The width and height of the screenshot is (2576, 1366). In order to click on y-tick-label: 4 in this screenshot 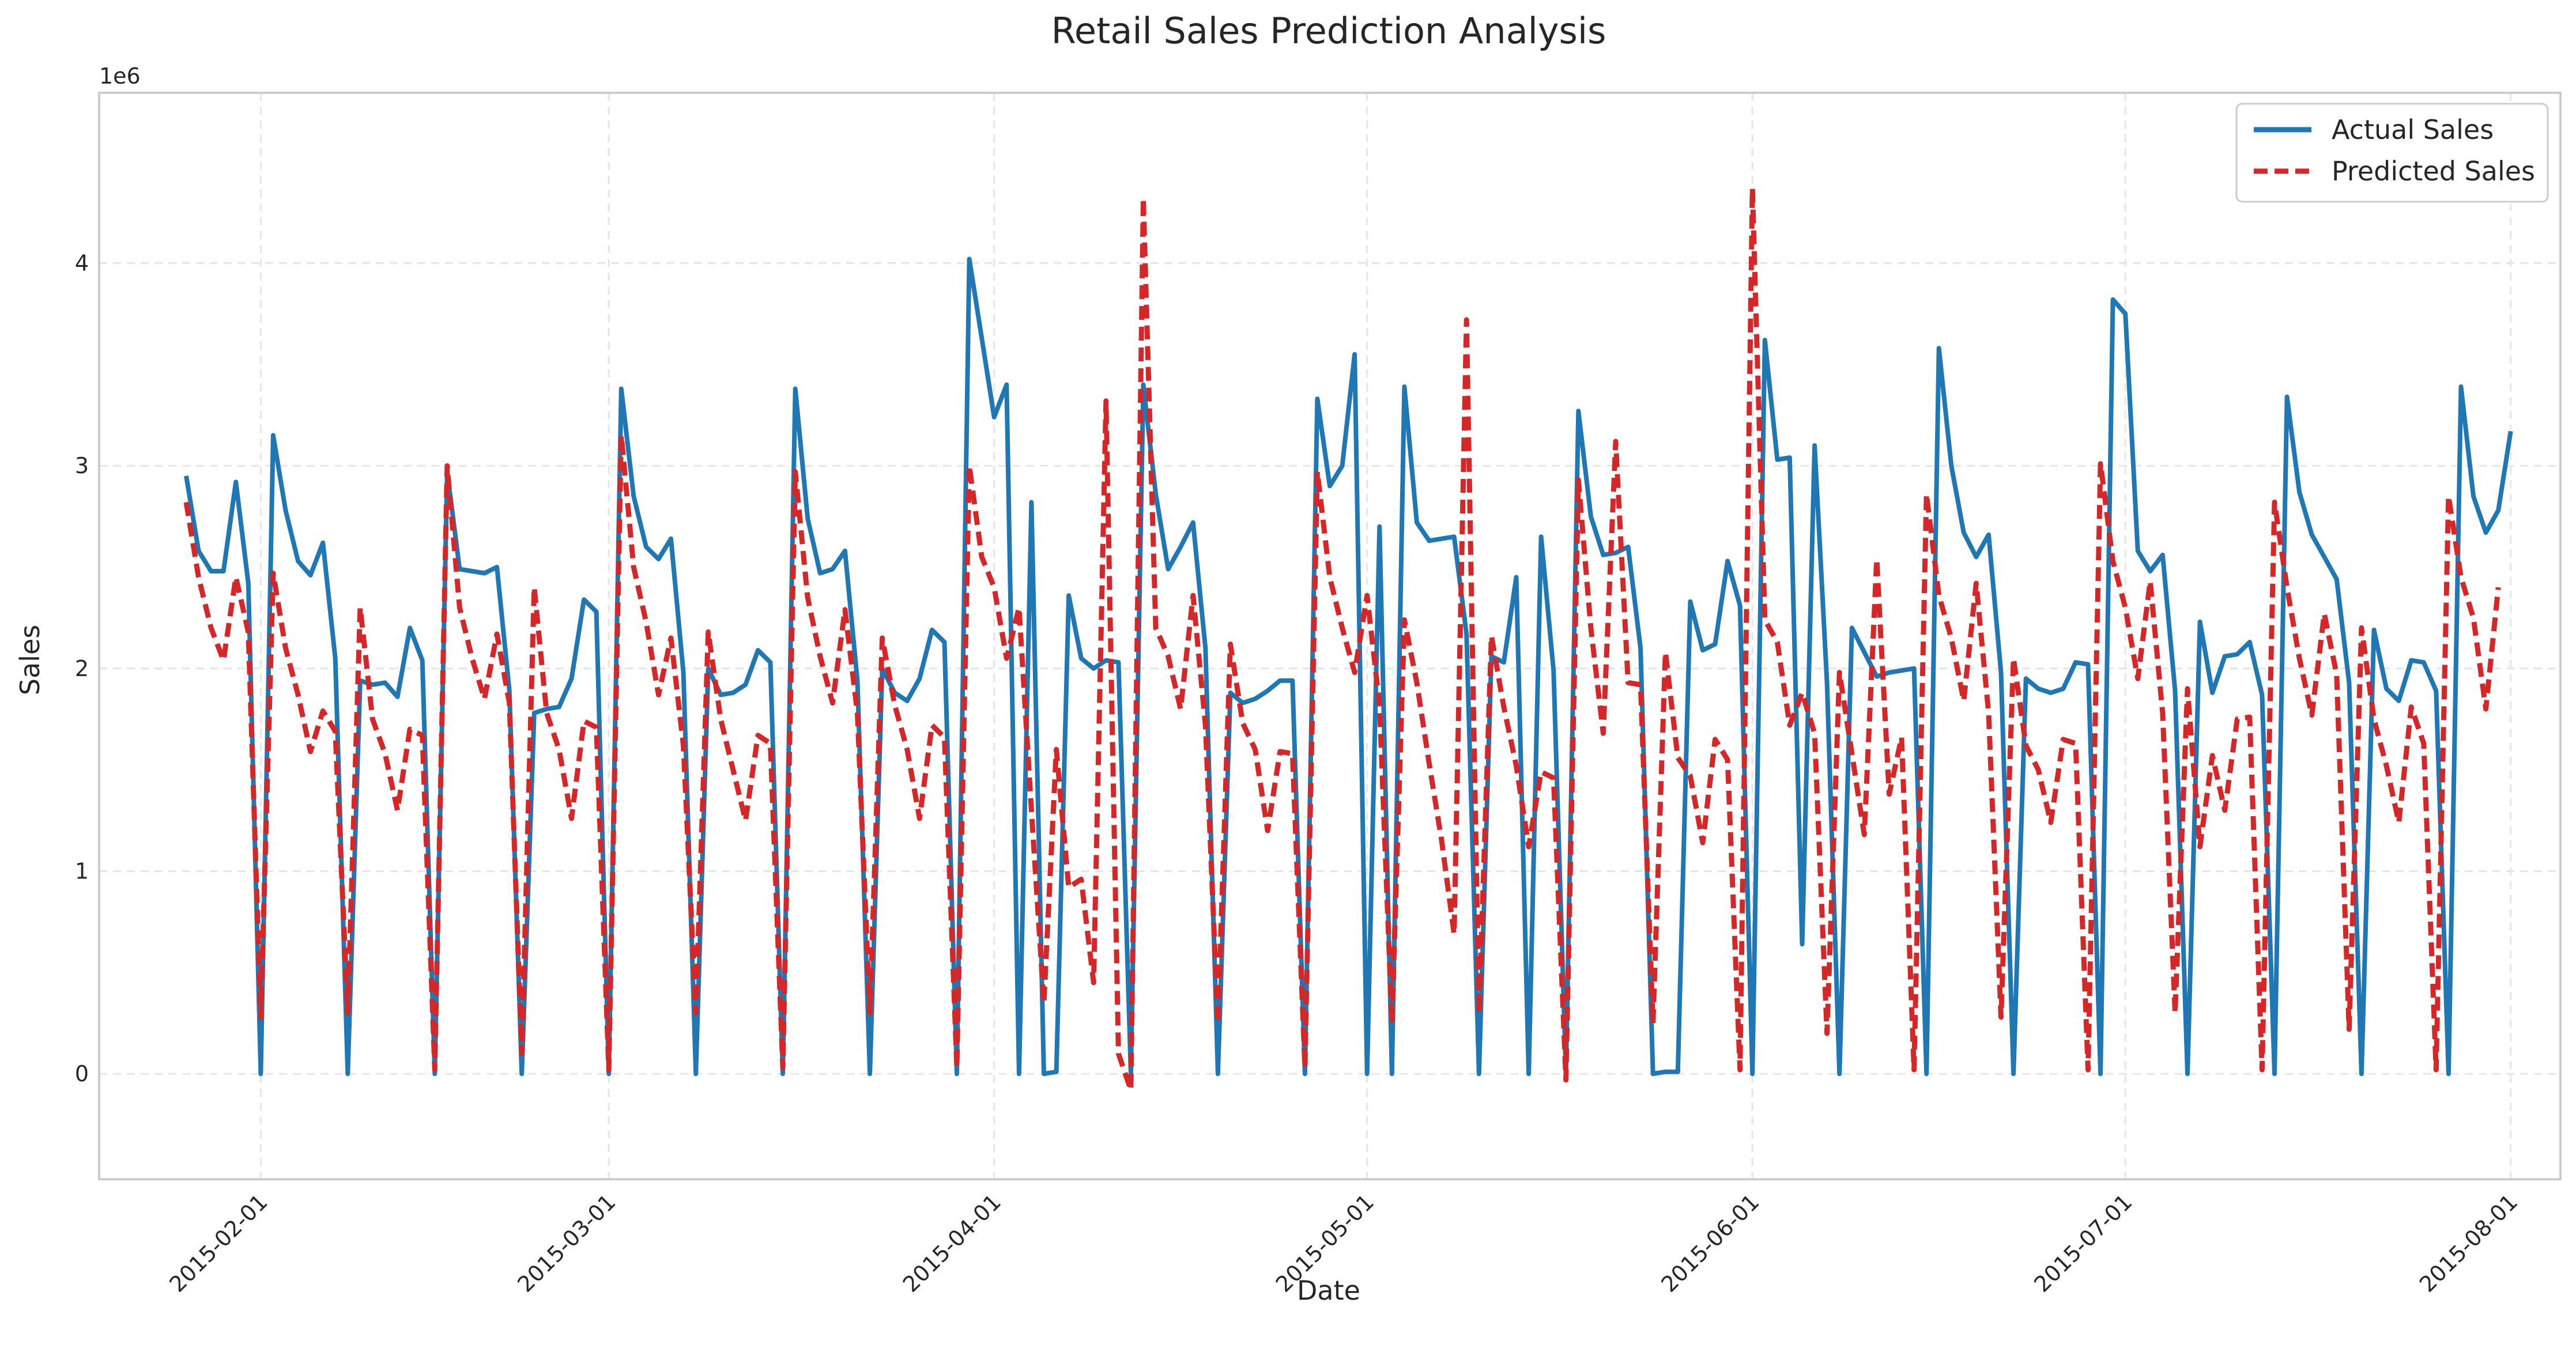, I will do `click(82, 263)`.